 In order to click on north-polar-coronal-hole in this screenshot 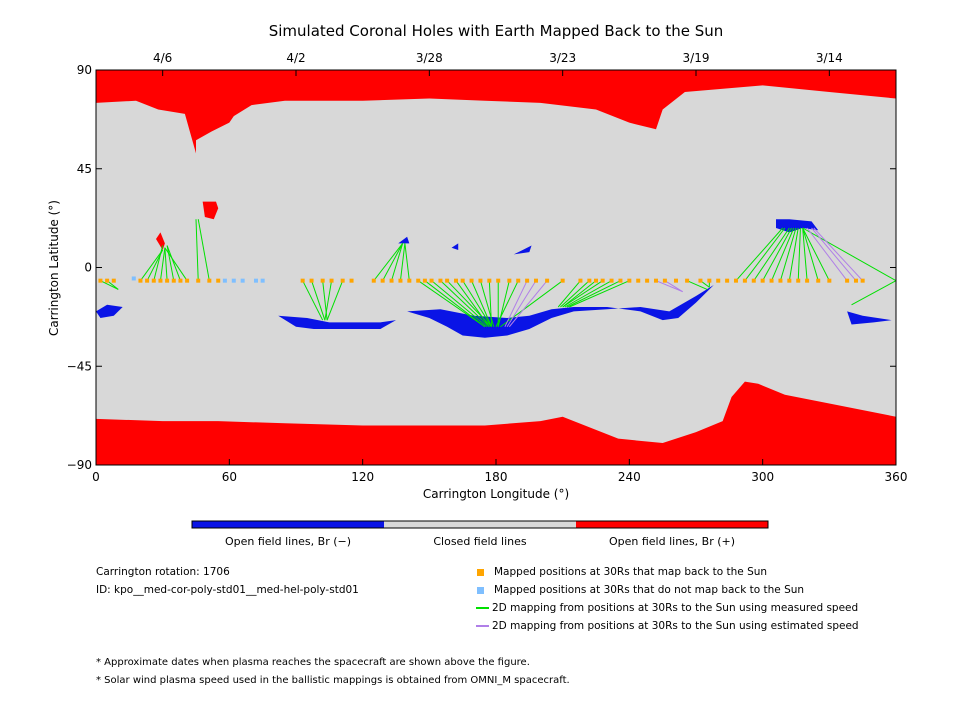, I will do `click(496, 112)`.